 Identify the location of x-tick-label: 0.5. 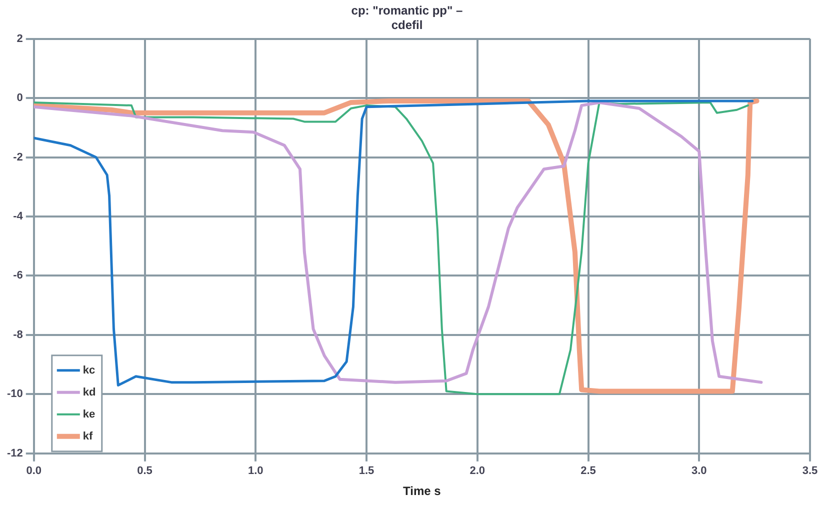
(144, 471).